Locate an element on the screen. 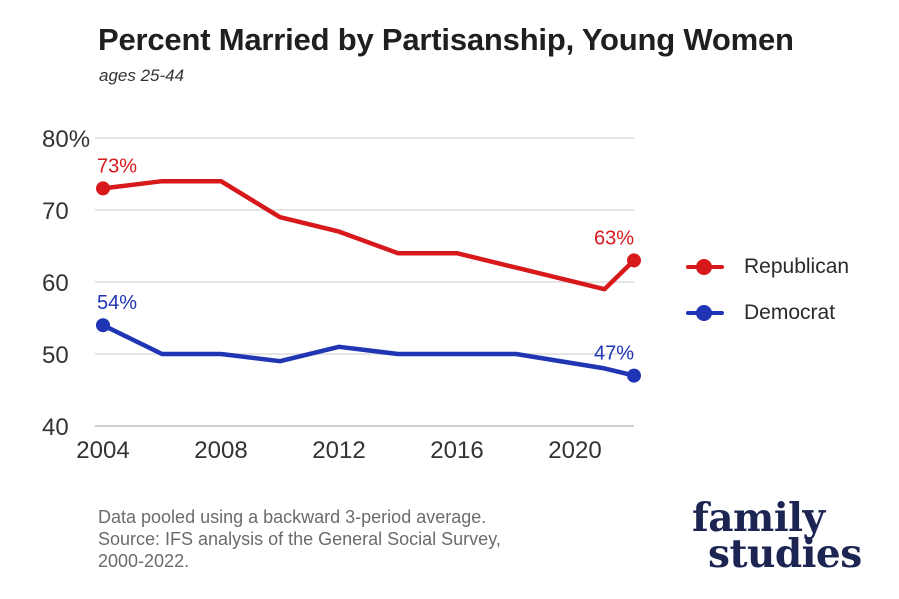  x-tick-label: 2016 is located at coordinates (456, 450).